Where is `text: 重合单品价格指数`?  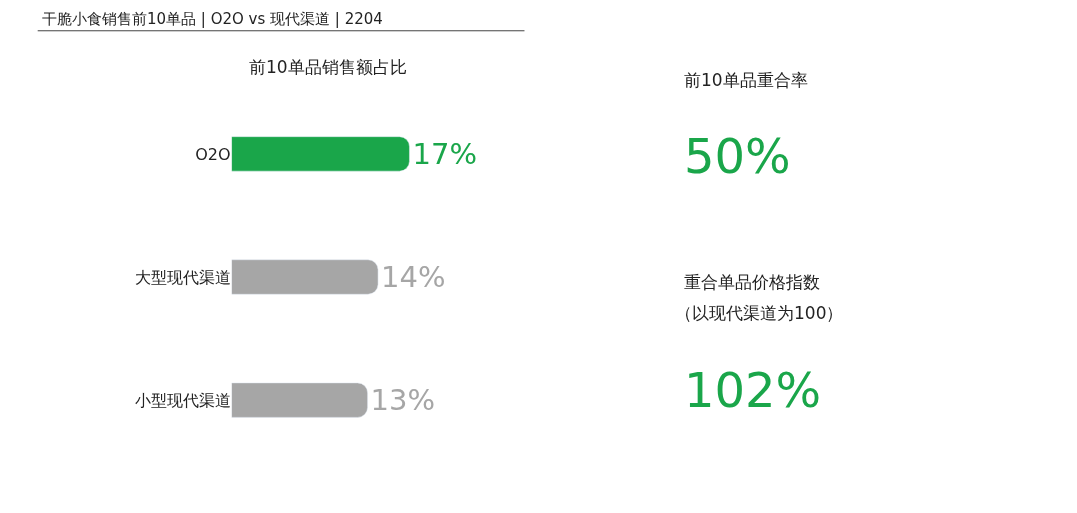
text: 重合单品价格指数 is located at coordinates (752, 282).